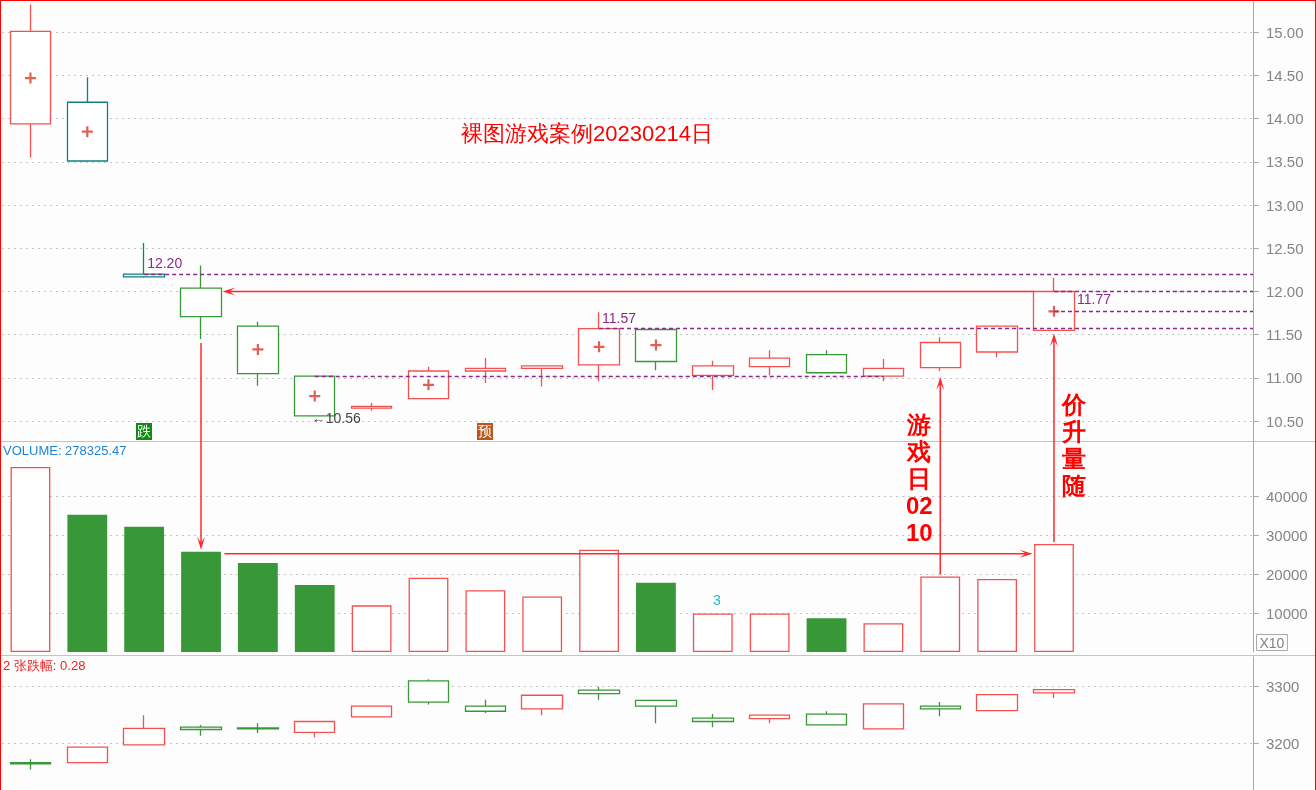 This screenshot has height=790, width=1316. Describe the element at coordinates (1073, 445) in the screenshot. I see `annotation: 价升量随` at that location.